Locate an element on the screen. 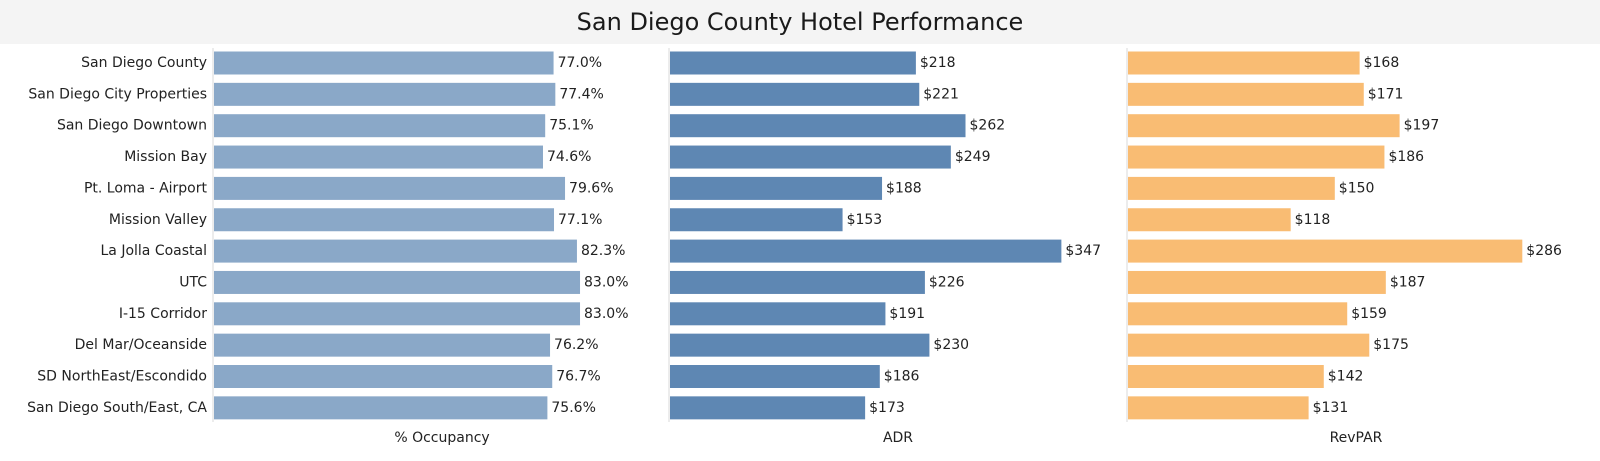  chart-title: San Diego County Hotel Performance is located at coordinates (800, 22).